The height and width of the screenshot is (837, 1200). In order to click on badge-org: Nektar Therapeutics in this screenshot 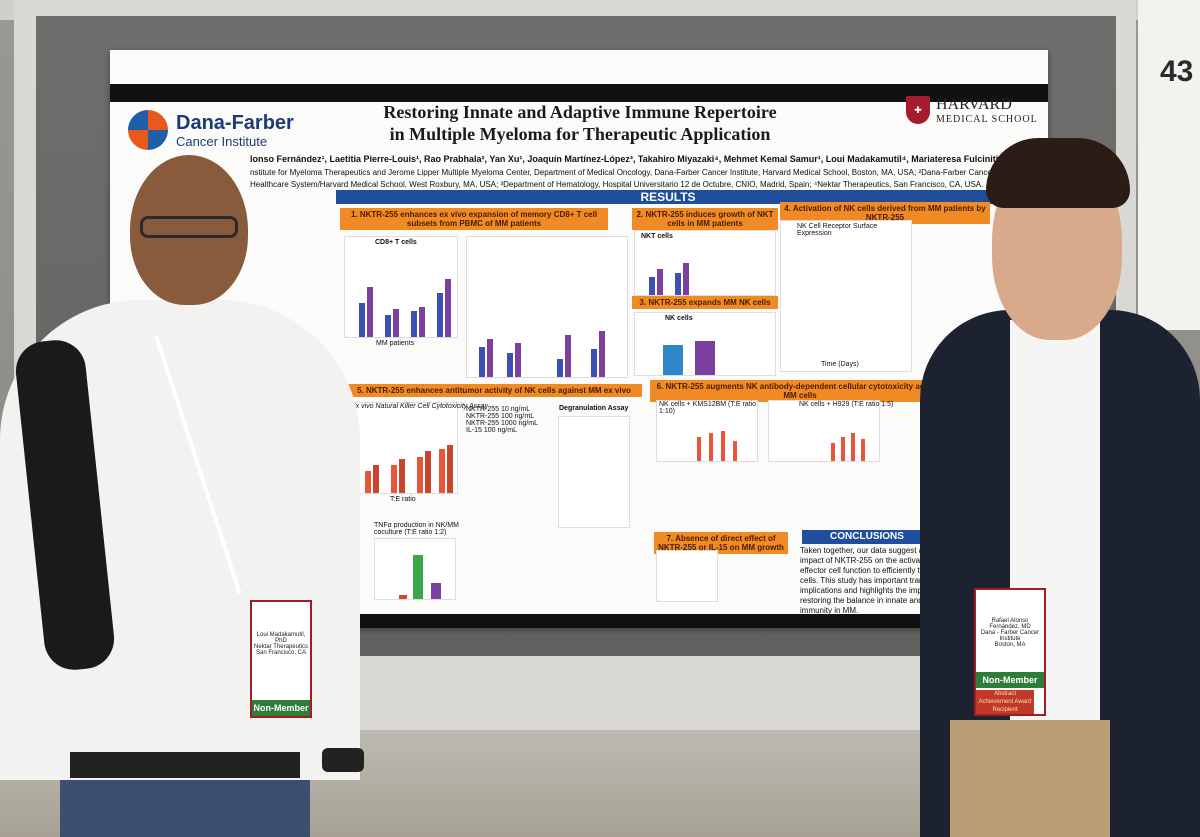, I will do `click(281, 647)`.